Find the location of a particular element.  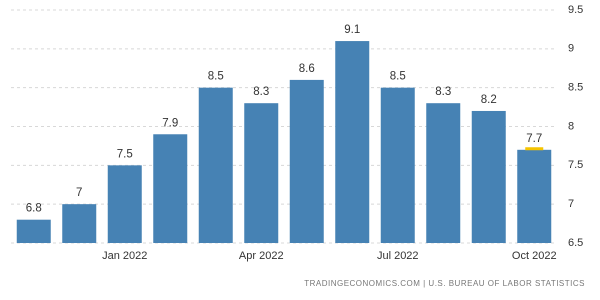

value-label: 8.2 is located at coordinates (489, 100).